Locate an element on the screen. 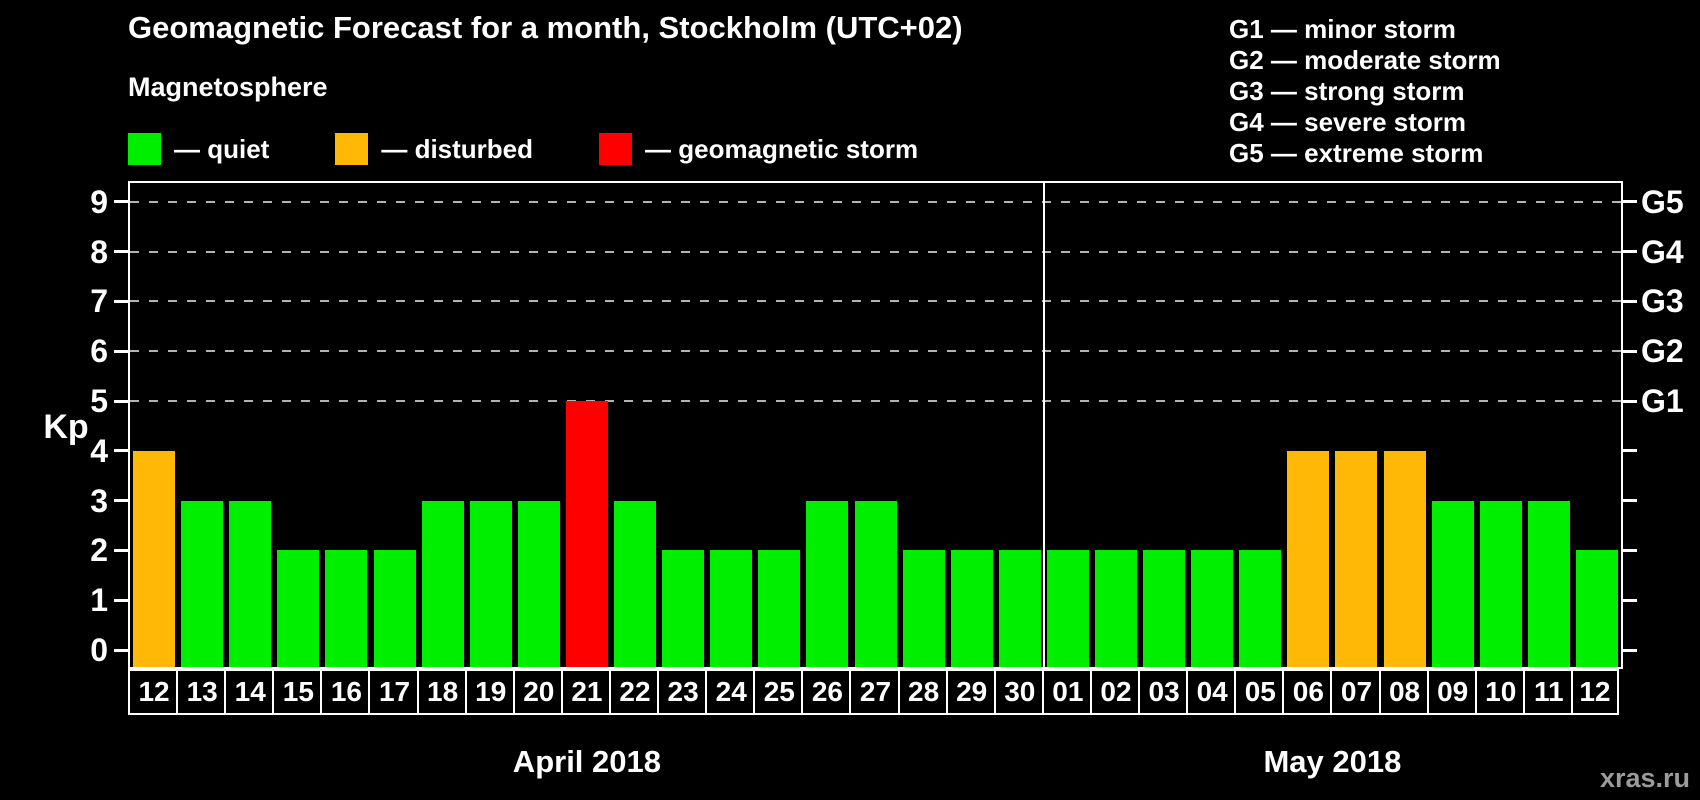 This screenshot has width=1700, height=800. g-legend-line-g1: G1 — minor storm is located at coordinates (1342, 29).